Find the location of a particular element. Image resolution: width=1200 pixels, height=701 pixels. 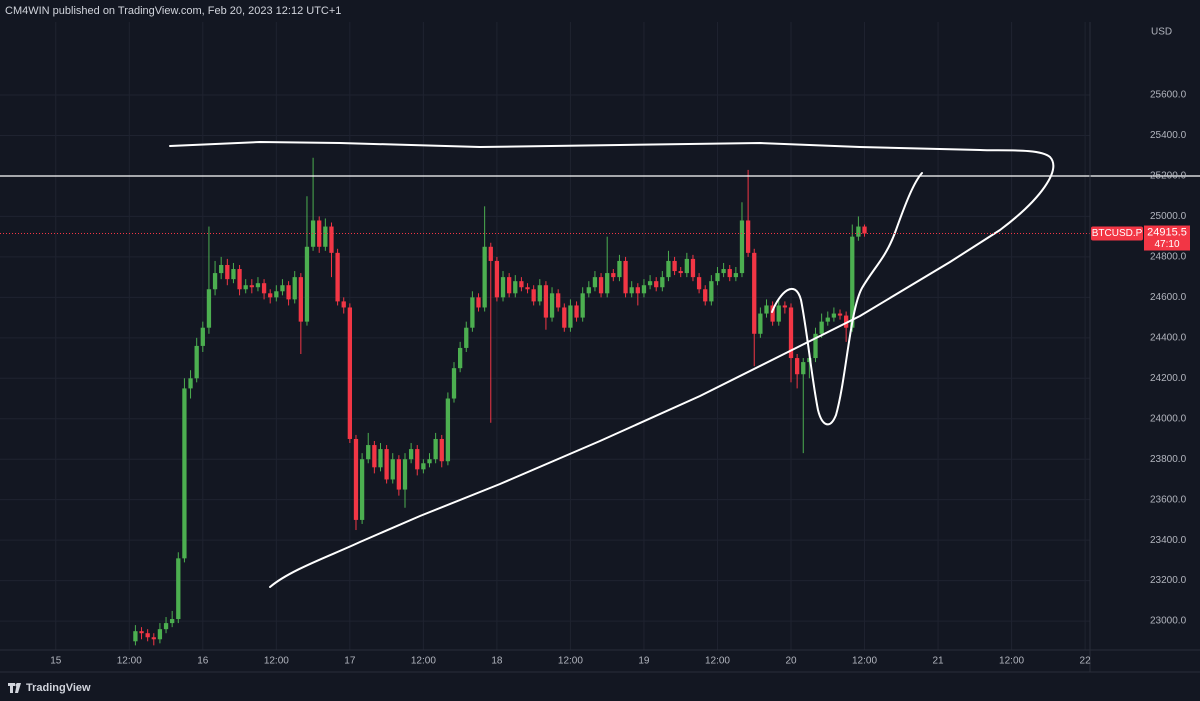

x-tick-label: 12:00 is located at coordinates (570, 661).